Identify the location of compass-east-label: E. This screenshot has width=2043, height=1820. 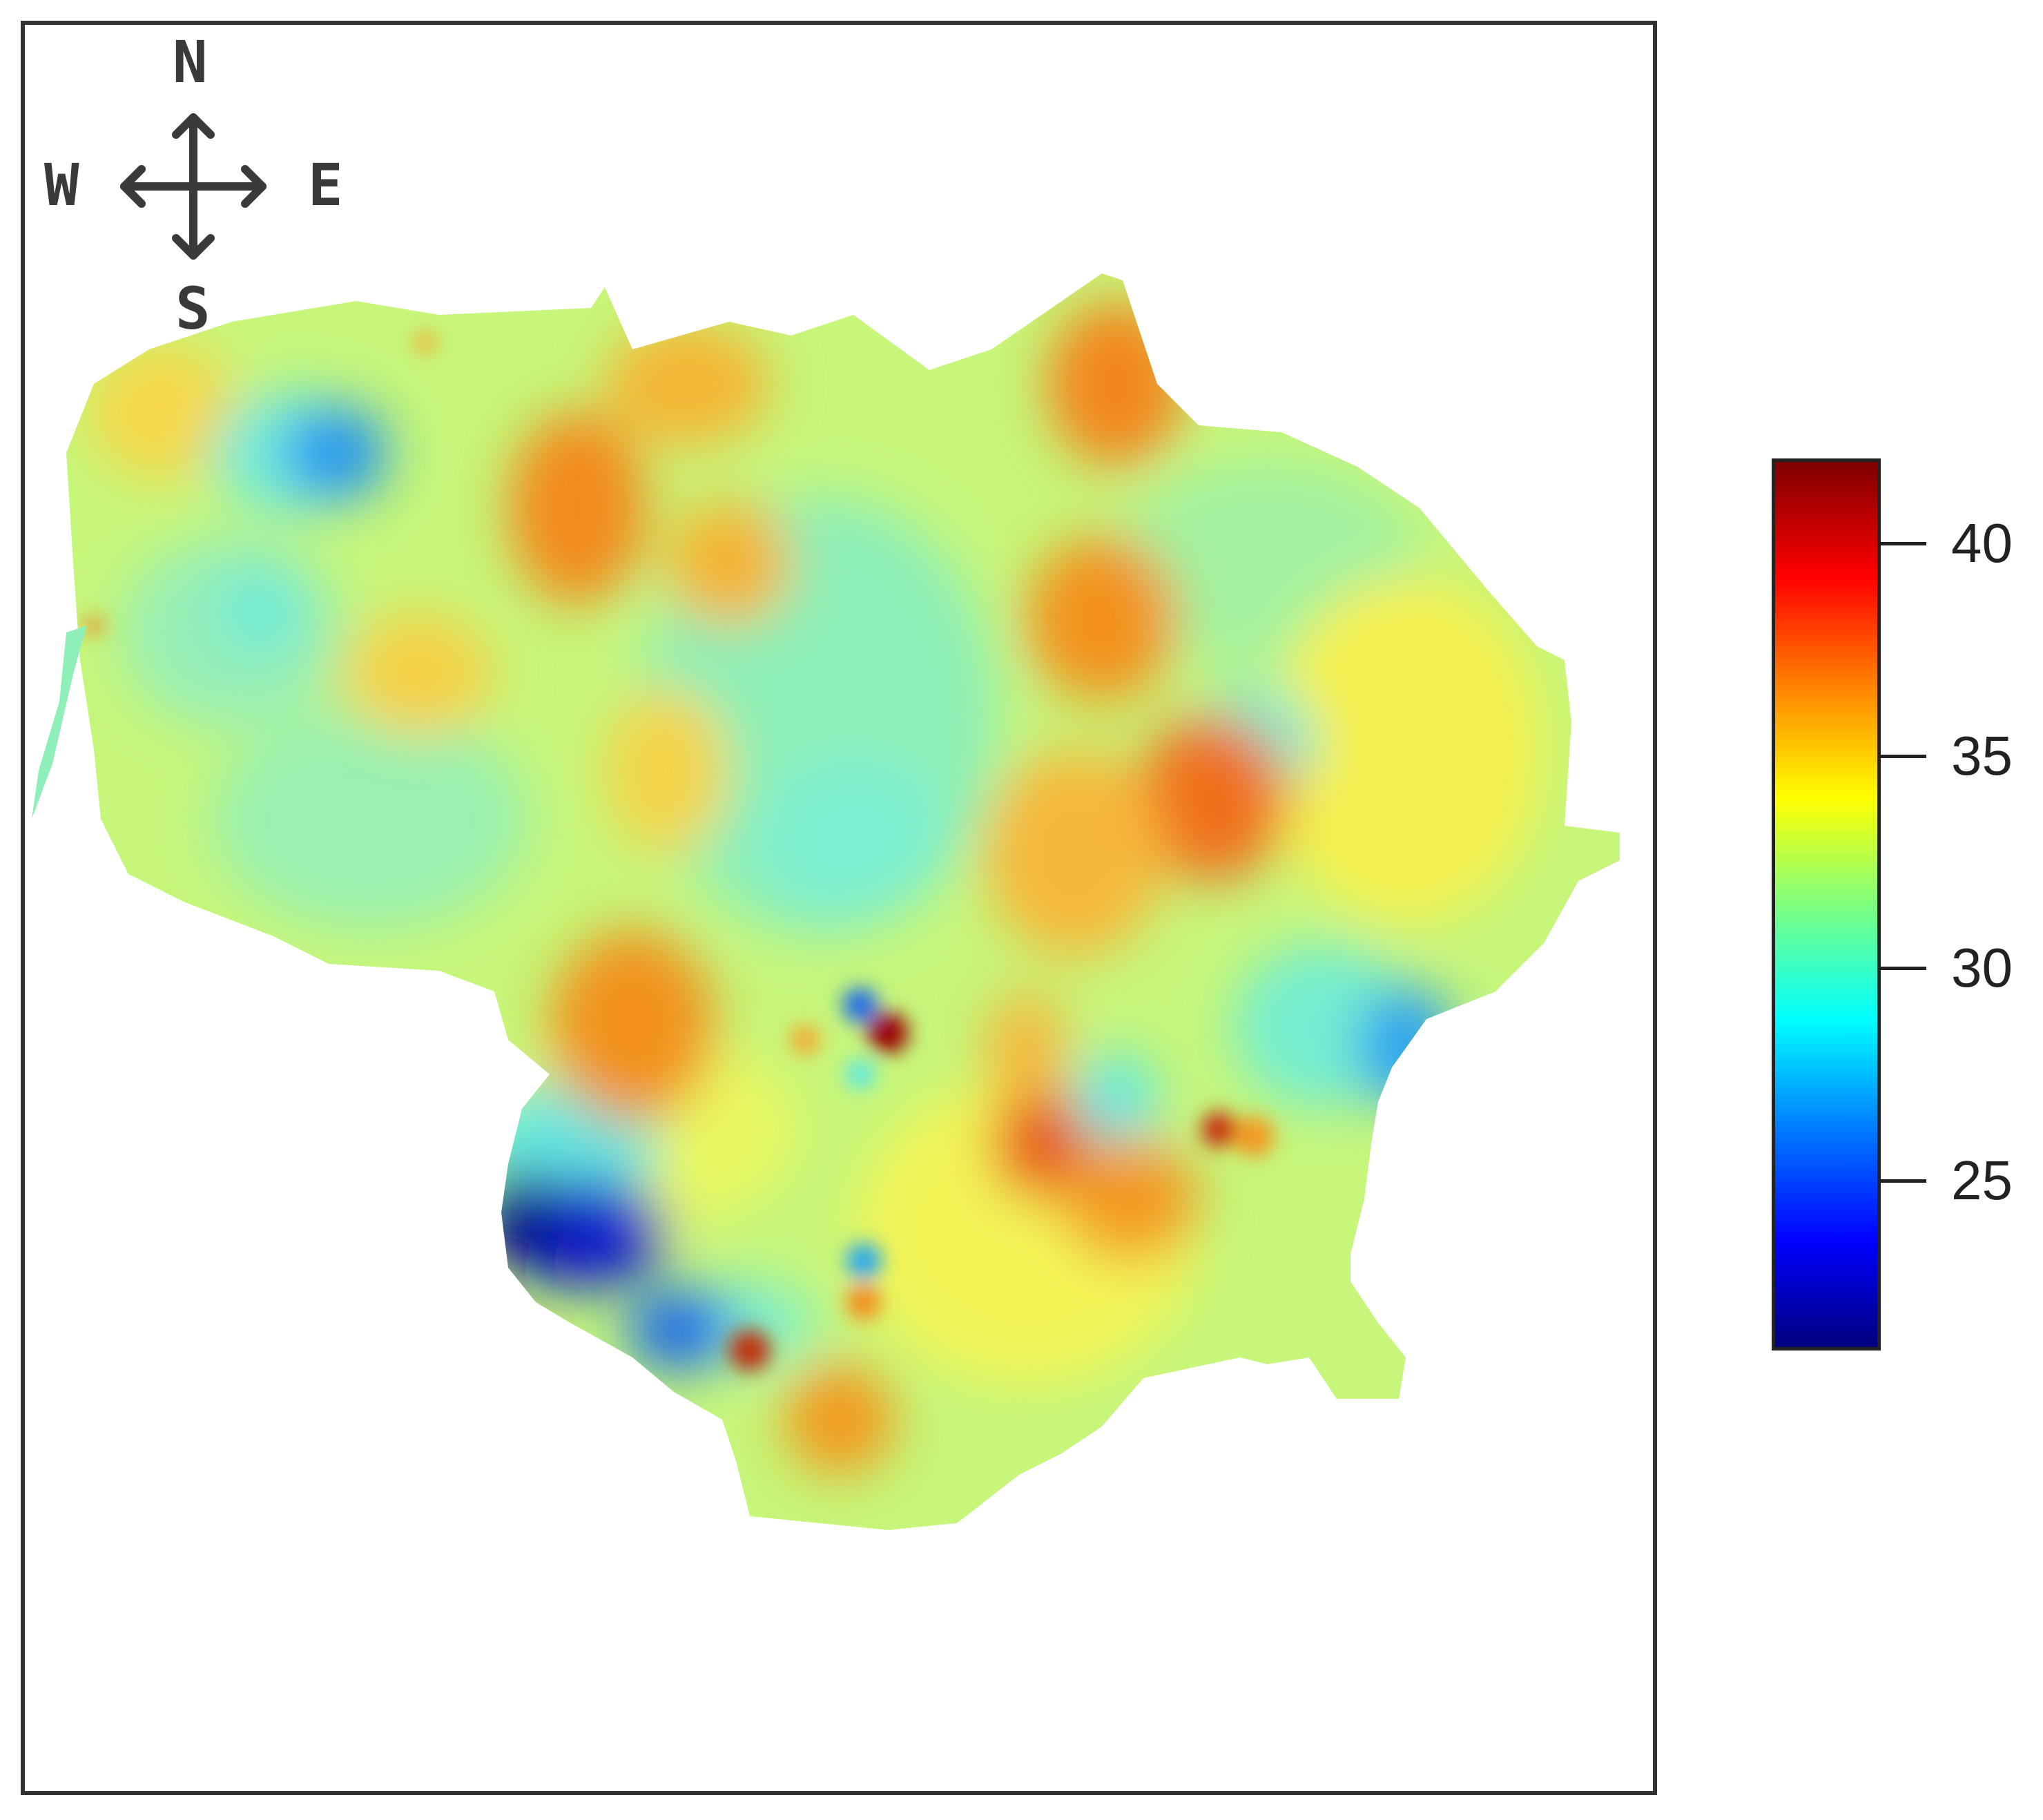
(325, 185).